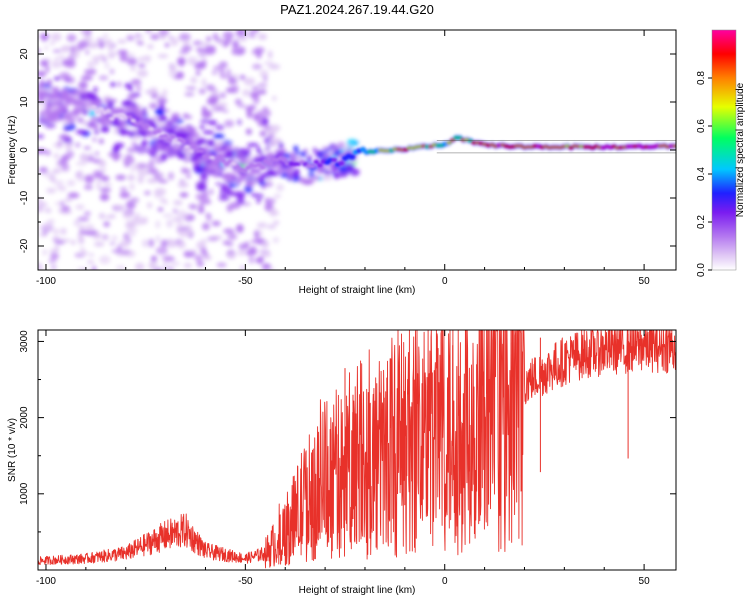 The width and height of the screenshot is (750, 600). What do you see at coordinates (24, 150) in the screenshot?
I see `y-tick-label: 0` at bounding box center [24, 150].